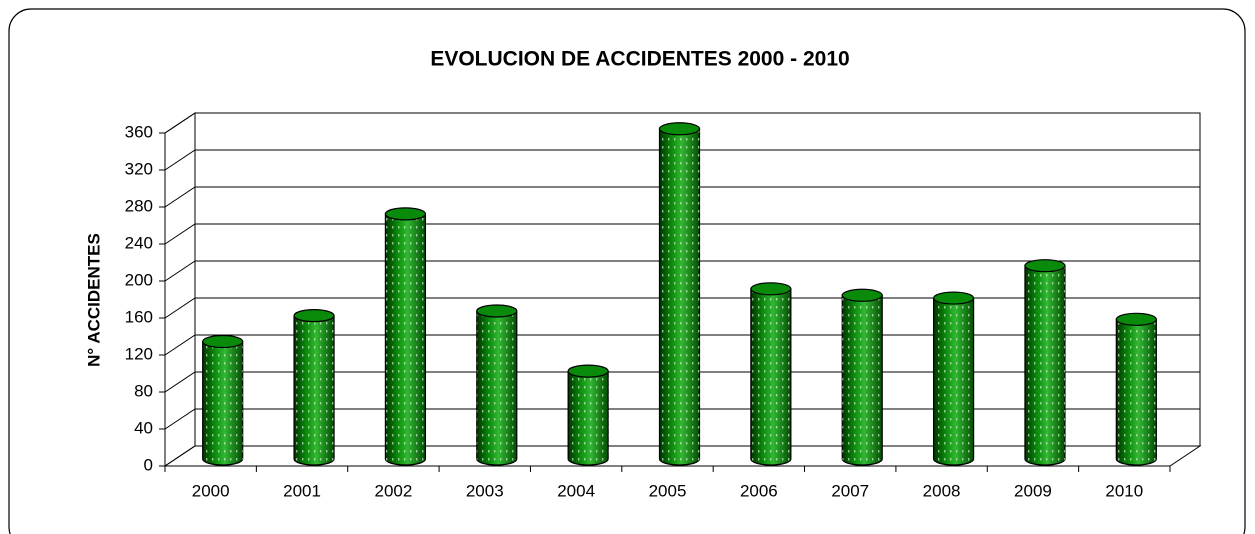  I want to click on side-wall, so click(180, 289).